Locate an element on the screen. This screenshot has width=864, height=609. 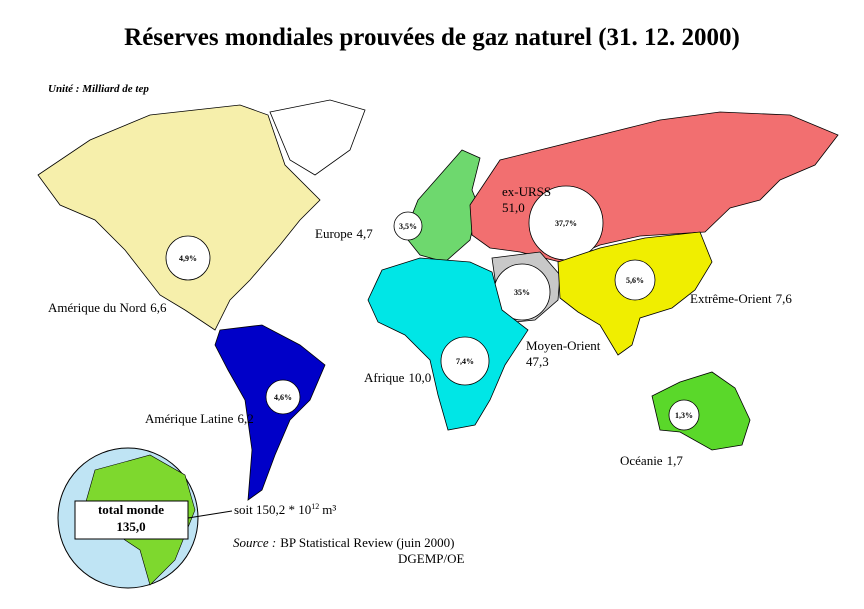
total-value: 135,0 is located at coordinates (130, 526).